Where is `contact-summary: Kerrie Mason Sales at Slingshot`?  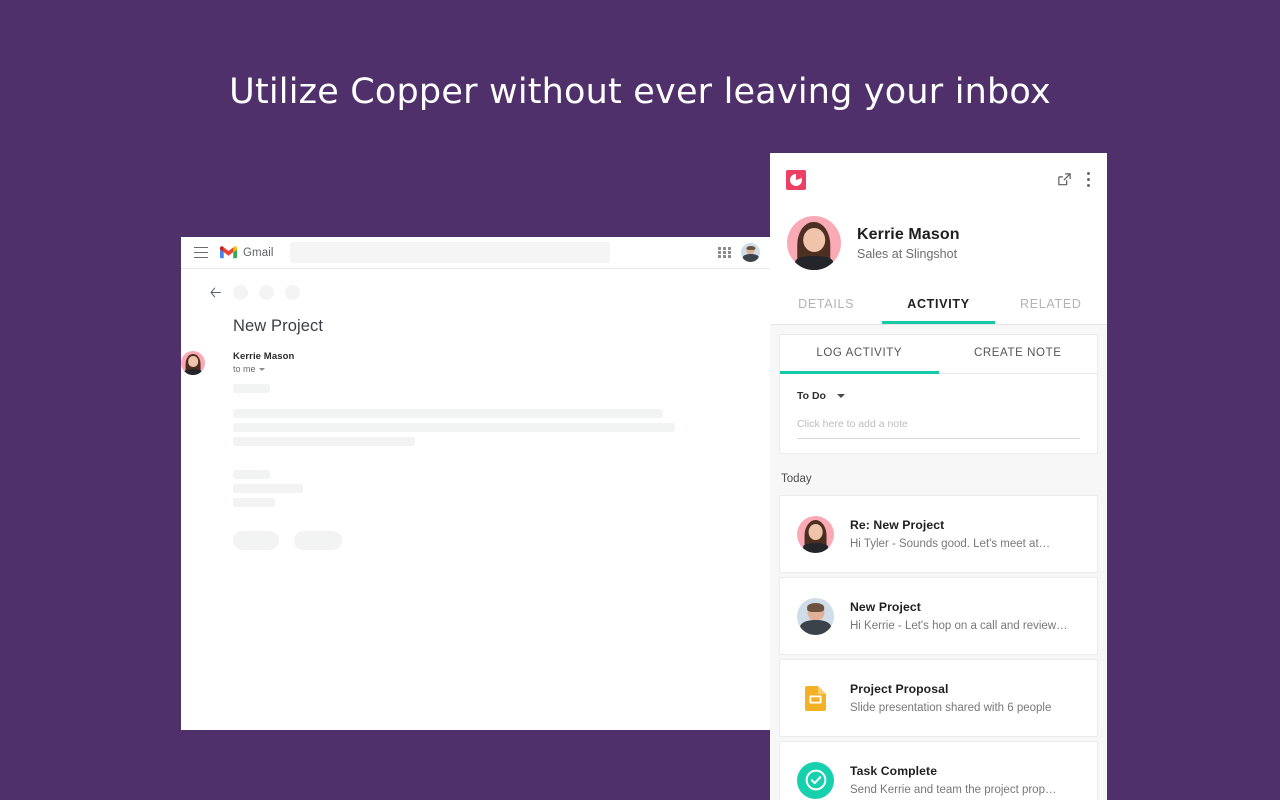
contact-summary: Kerrie Mason Sales at Slingshot is located at coordinates (938, 243).